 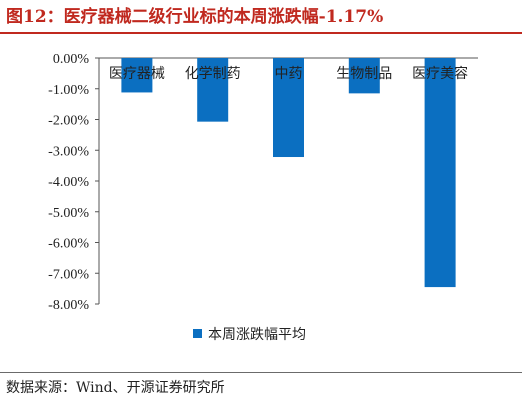 What do you see at coordinates (440, 73) in the screenshot?
I see `category-label: 医疗美容` at bounding box center [440, 73].